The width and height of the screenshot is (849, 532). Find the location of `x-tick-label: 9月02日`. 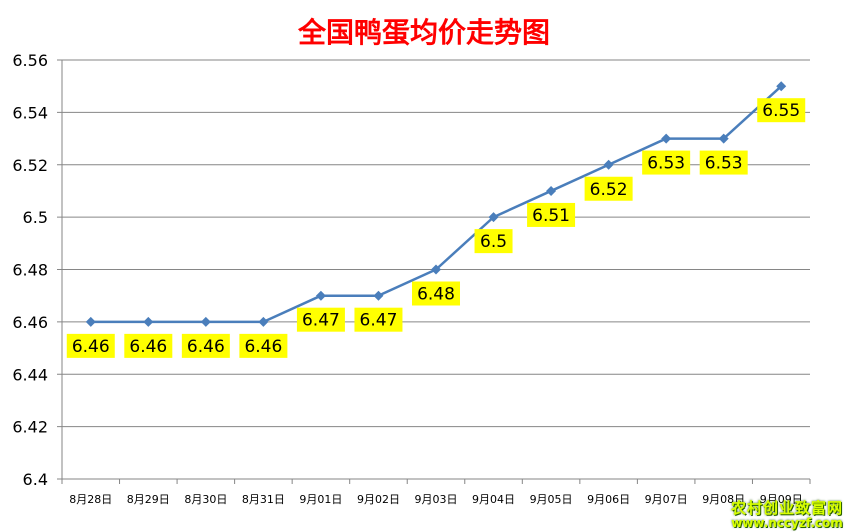

x-tick-label: 9月02日 is located at coordinates (378, 499).